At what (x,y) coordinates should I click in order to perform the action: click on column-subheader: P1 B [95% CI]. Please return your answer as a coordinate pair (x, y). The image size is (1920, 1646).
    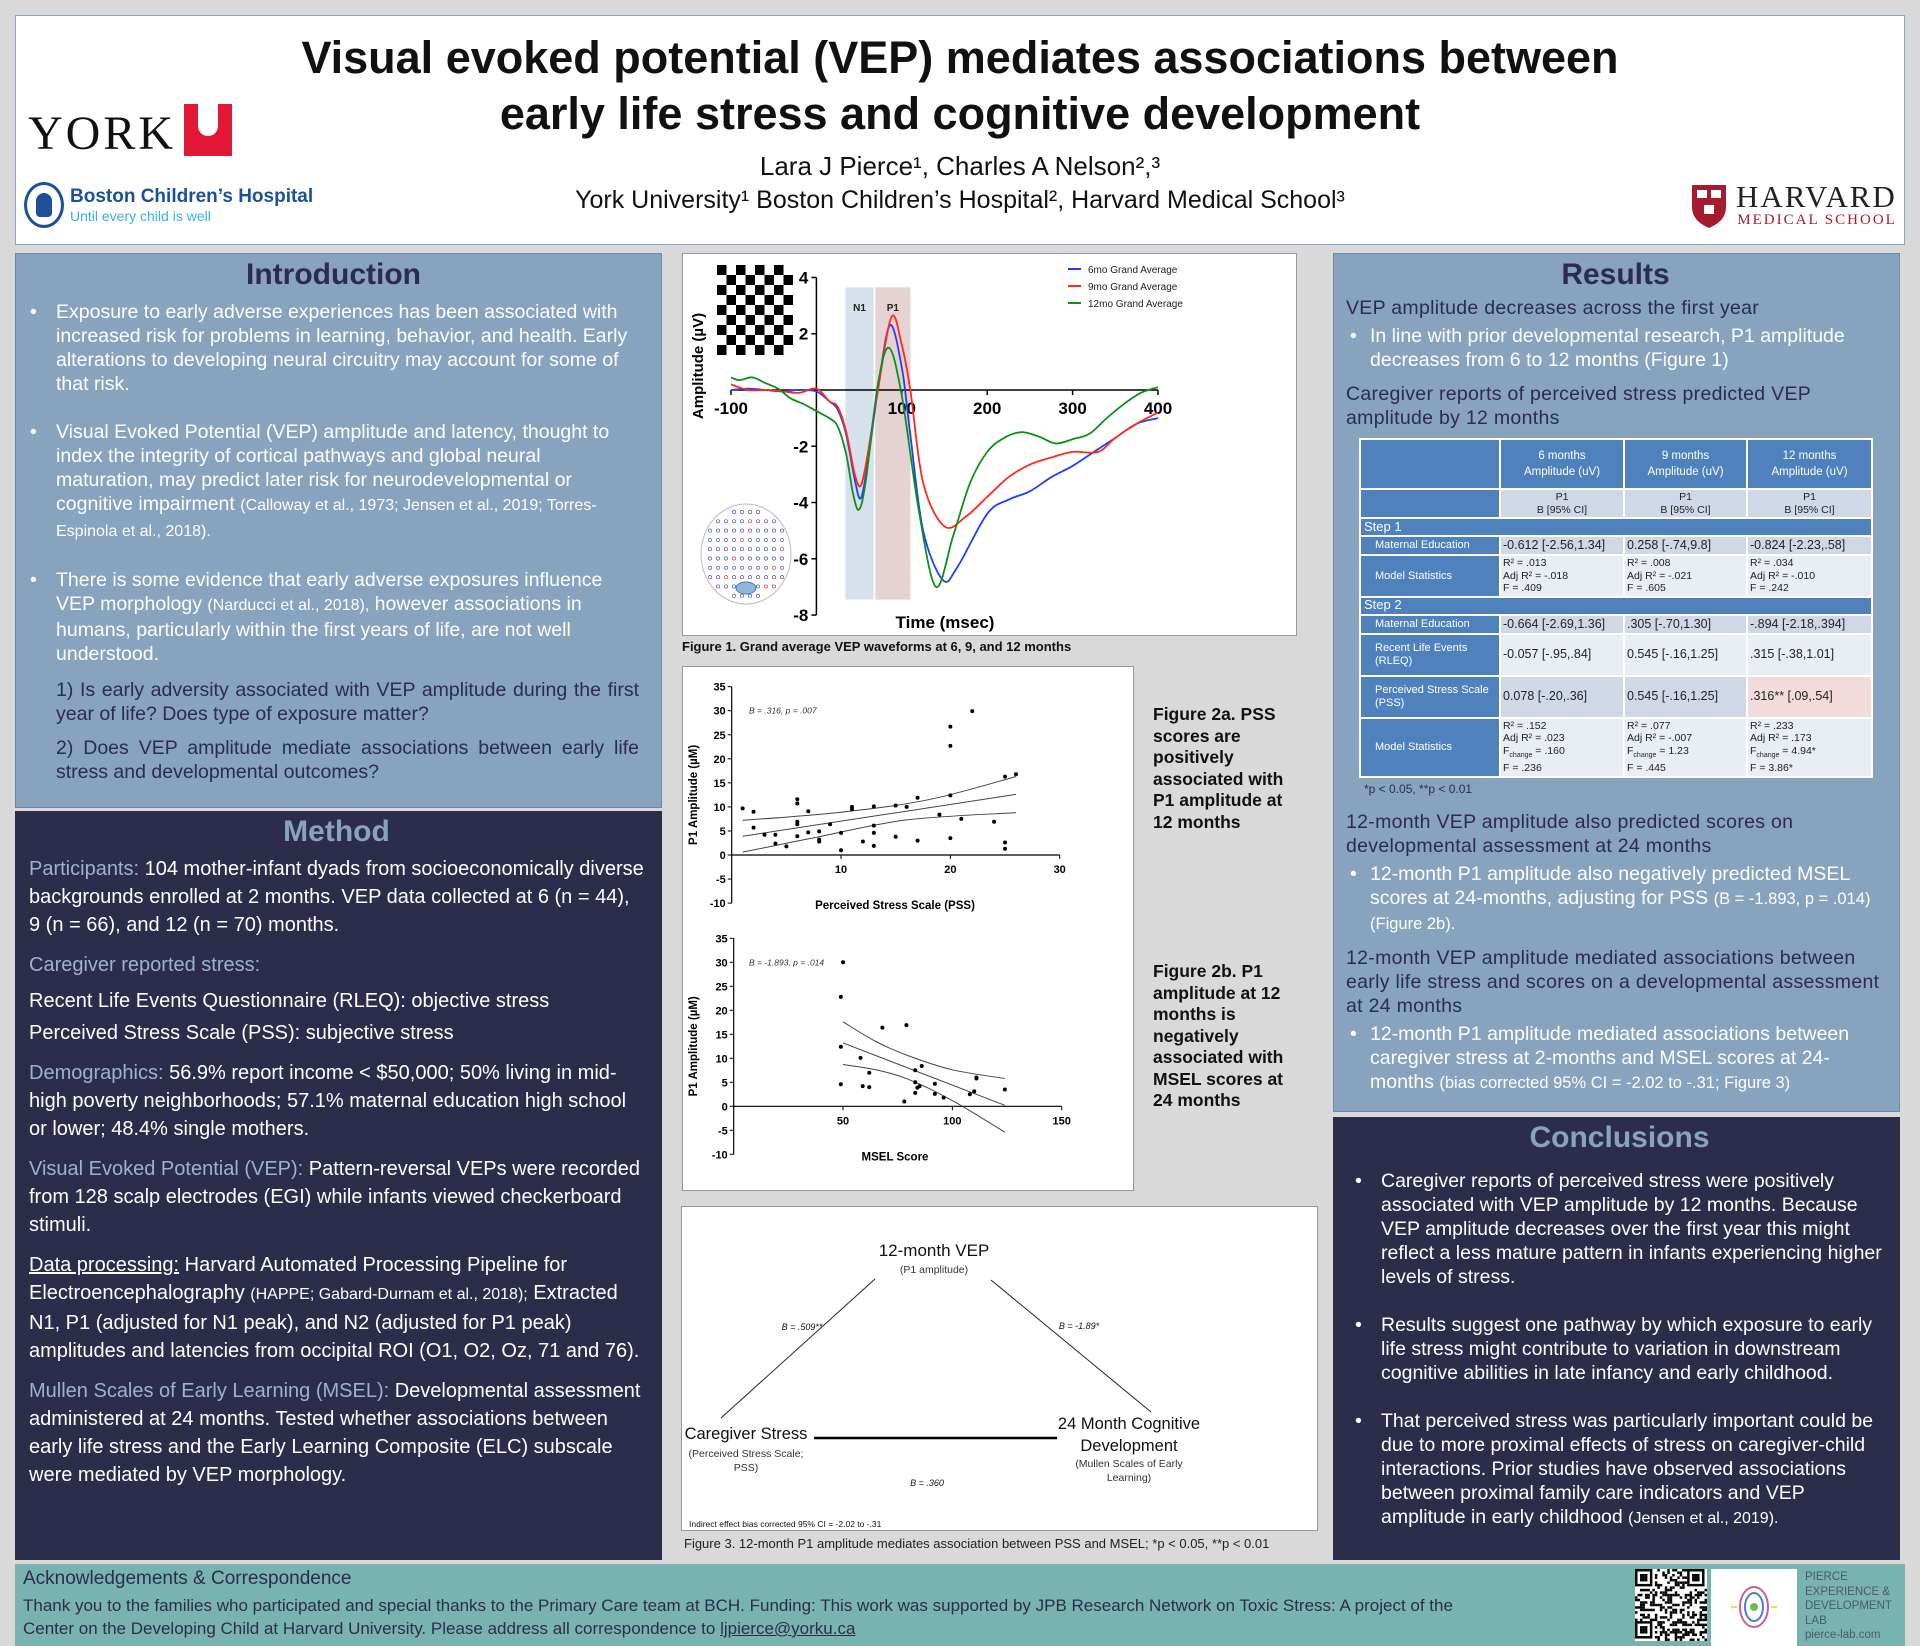
    Looking at the image, I should click on (1562, 503).